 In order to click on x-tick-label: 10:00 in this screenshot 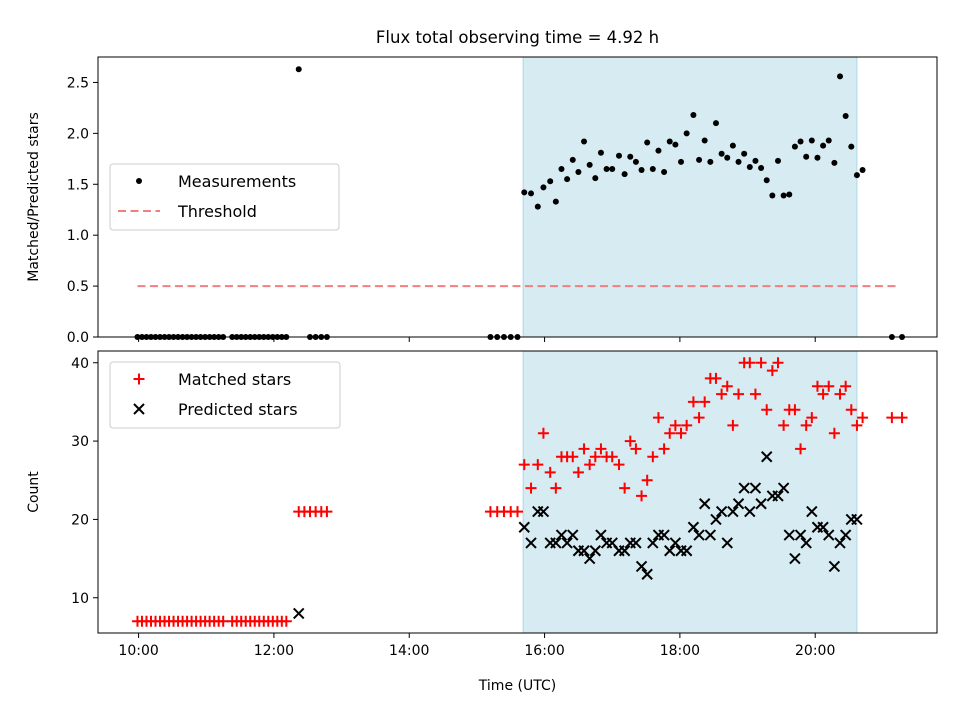, I will do `click(138, 651)`.